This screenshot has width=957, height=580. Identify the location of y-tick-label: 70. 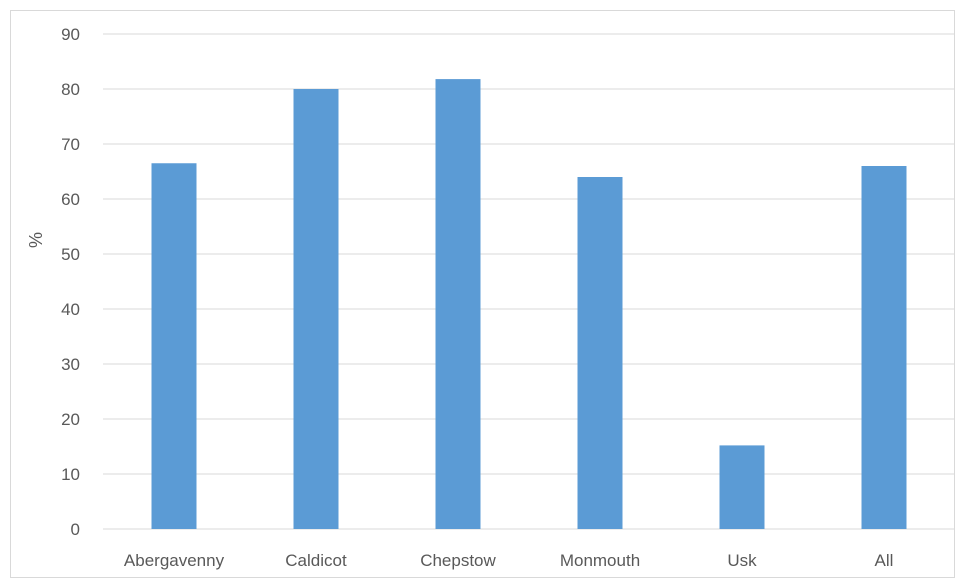
(70, 144).